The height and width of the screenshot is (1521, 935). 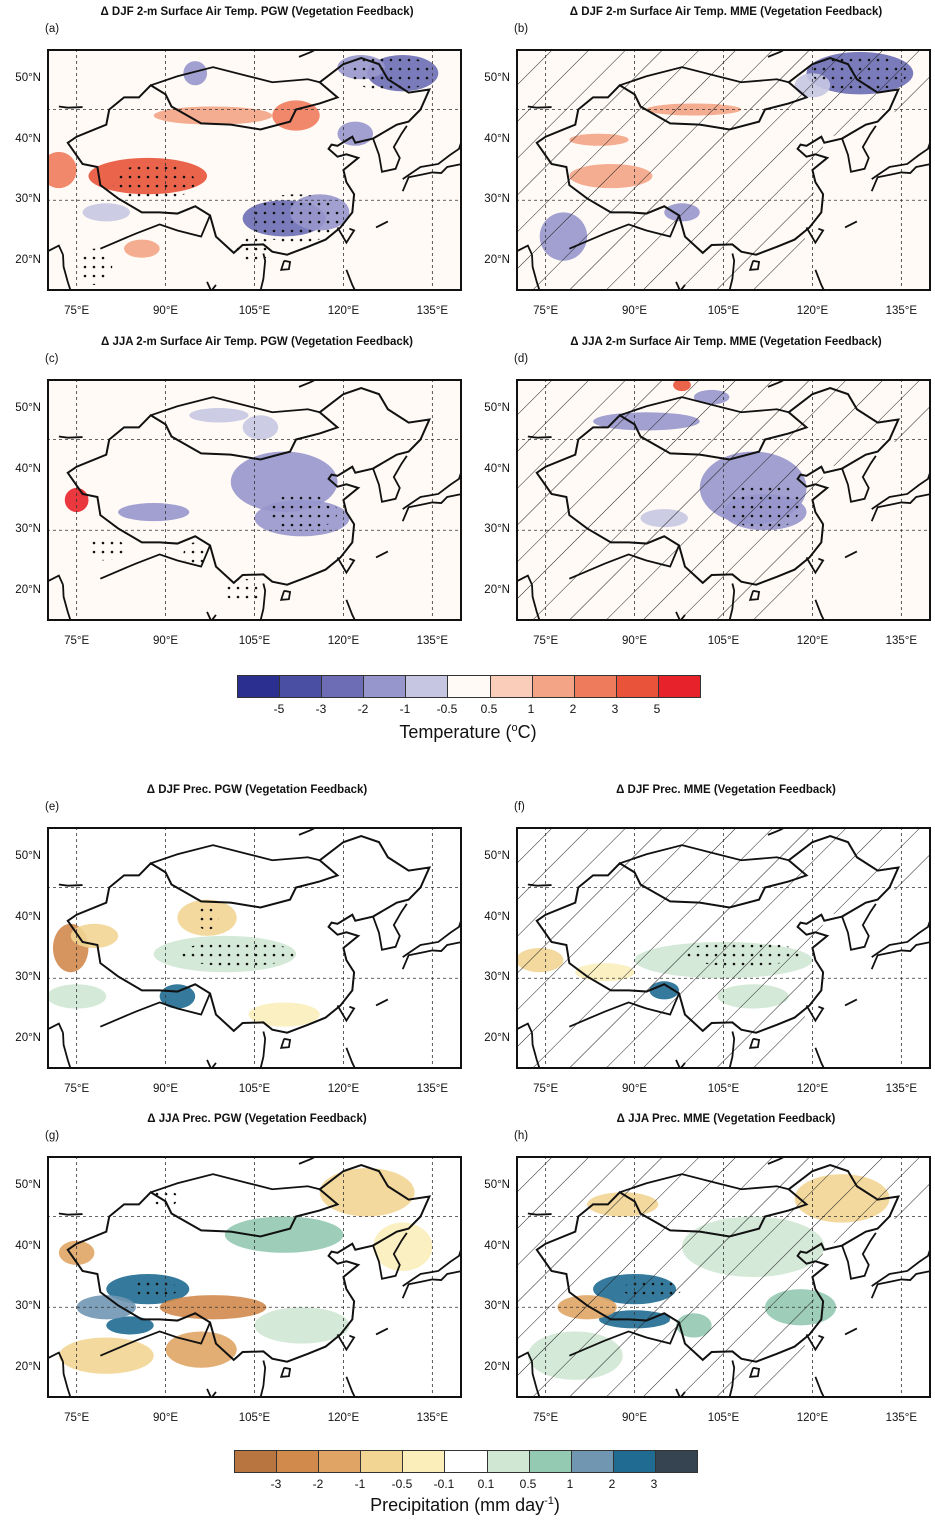 I want to click on panel-label: (c), so click(x=52, y=359).